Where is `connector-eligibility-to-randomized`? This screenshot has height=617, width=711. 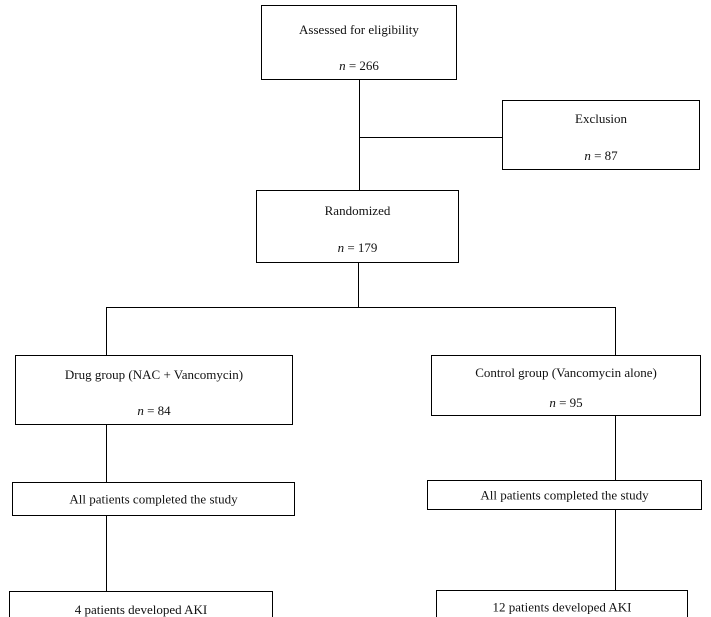
connector-eligibility-to-randomized is located at coordinates (359, 135).